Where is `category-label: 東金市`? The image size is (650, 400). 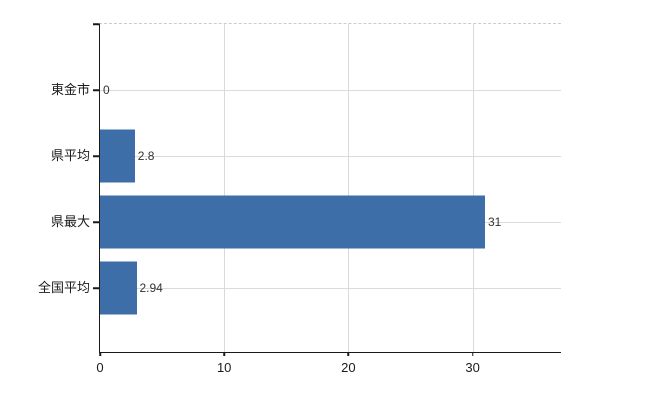
category-label: 東金市 is located at coordinates (70, 89).